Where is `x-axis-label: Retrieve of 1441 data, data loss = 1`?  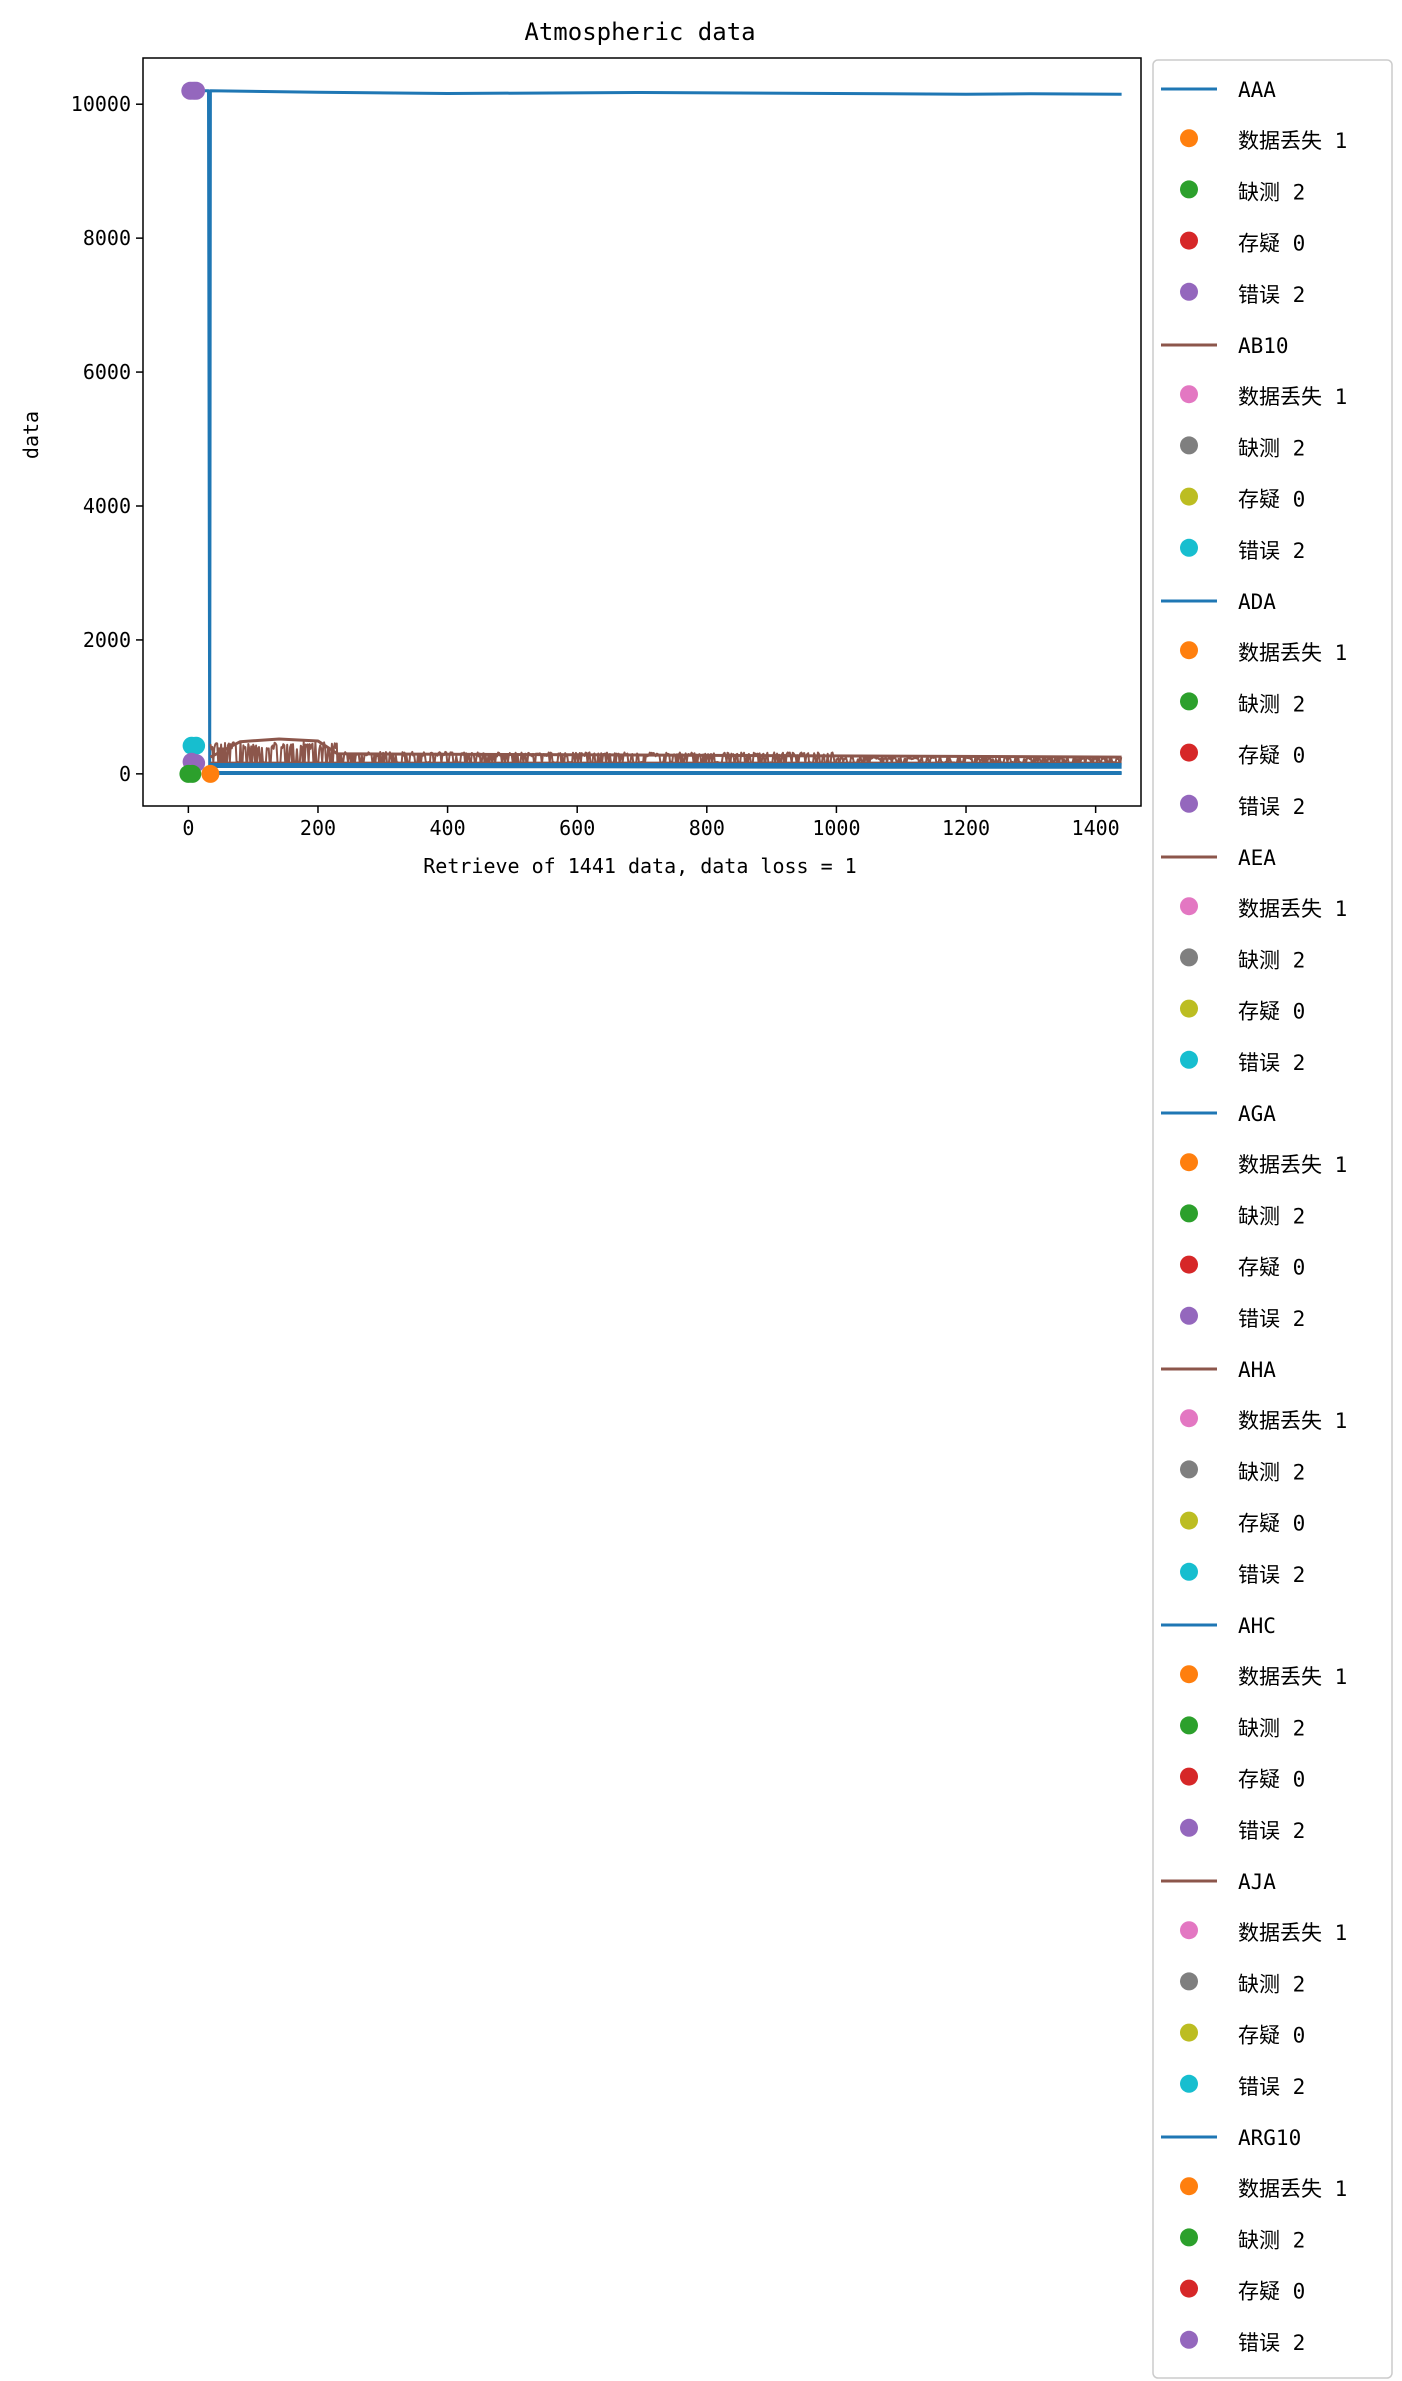
x-axis-label: Retrieve of 1441 data, data loss = 1 is located at coordinates (639, 866).